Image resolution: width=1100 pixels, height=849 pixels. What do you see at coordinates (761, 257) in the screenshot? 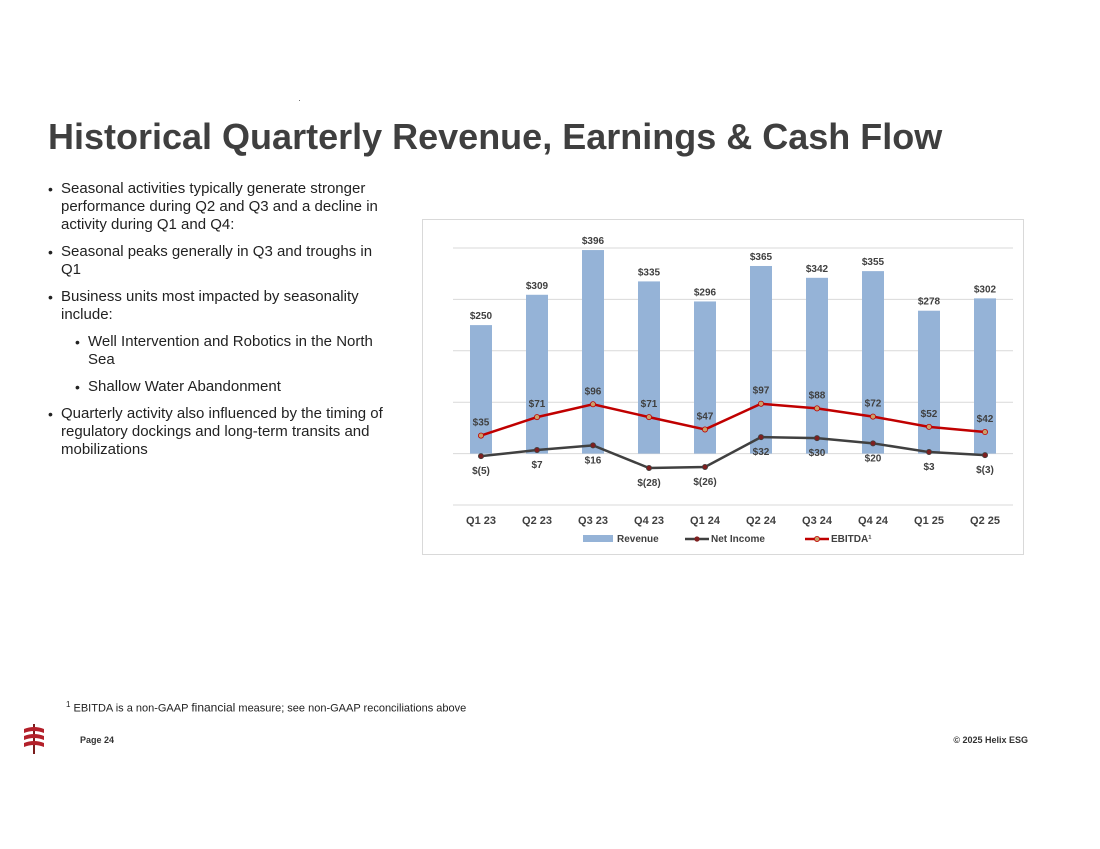
I see `revenue-label: $365` at bounding box center [761, 257].